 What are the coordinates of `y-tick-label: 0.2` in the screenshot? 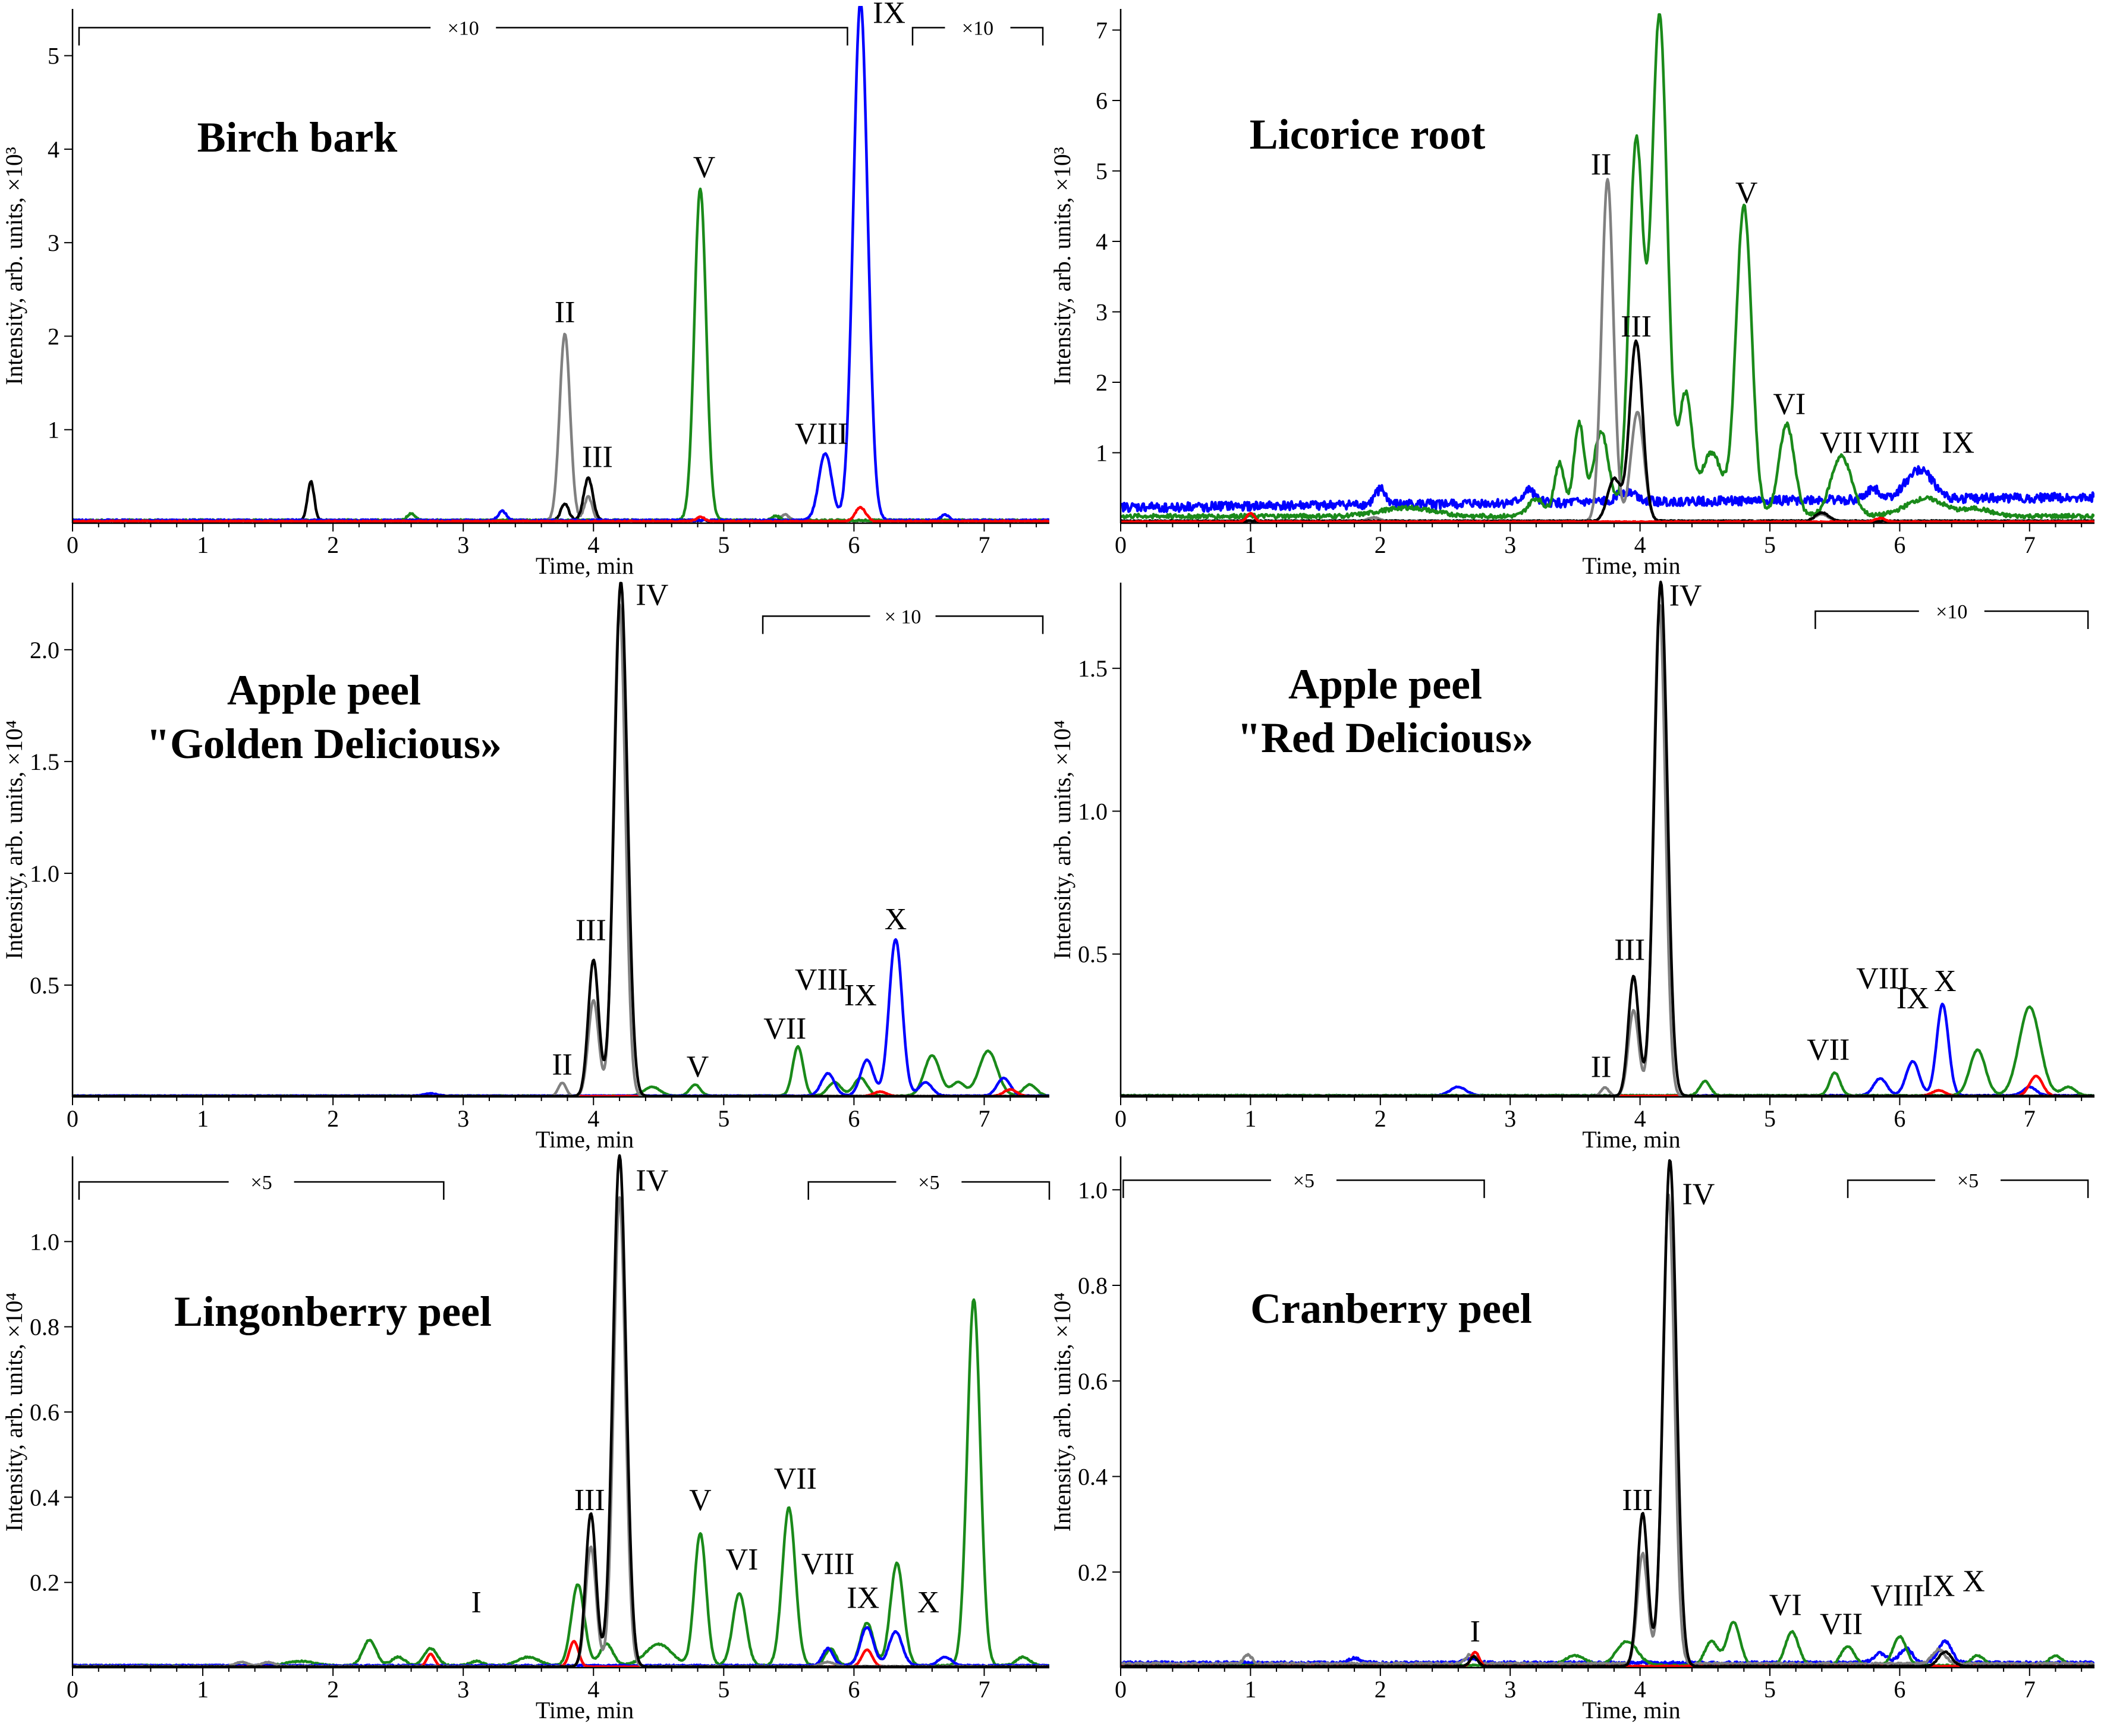 It's located at (44, 1583).